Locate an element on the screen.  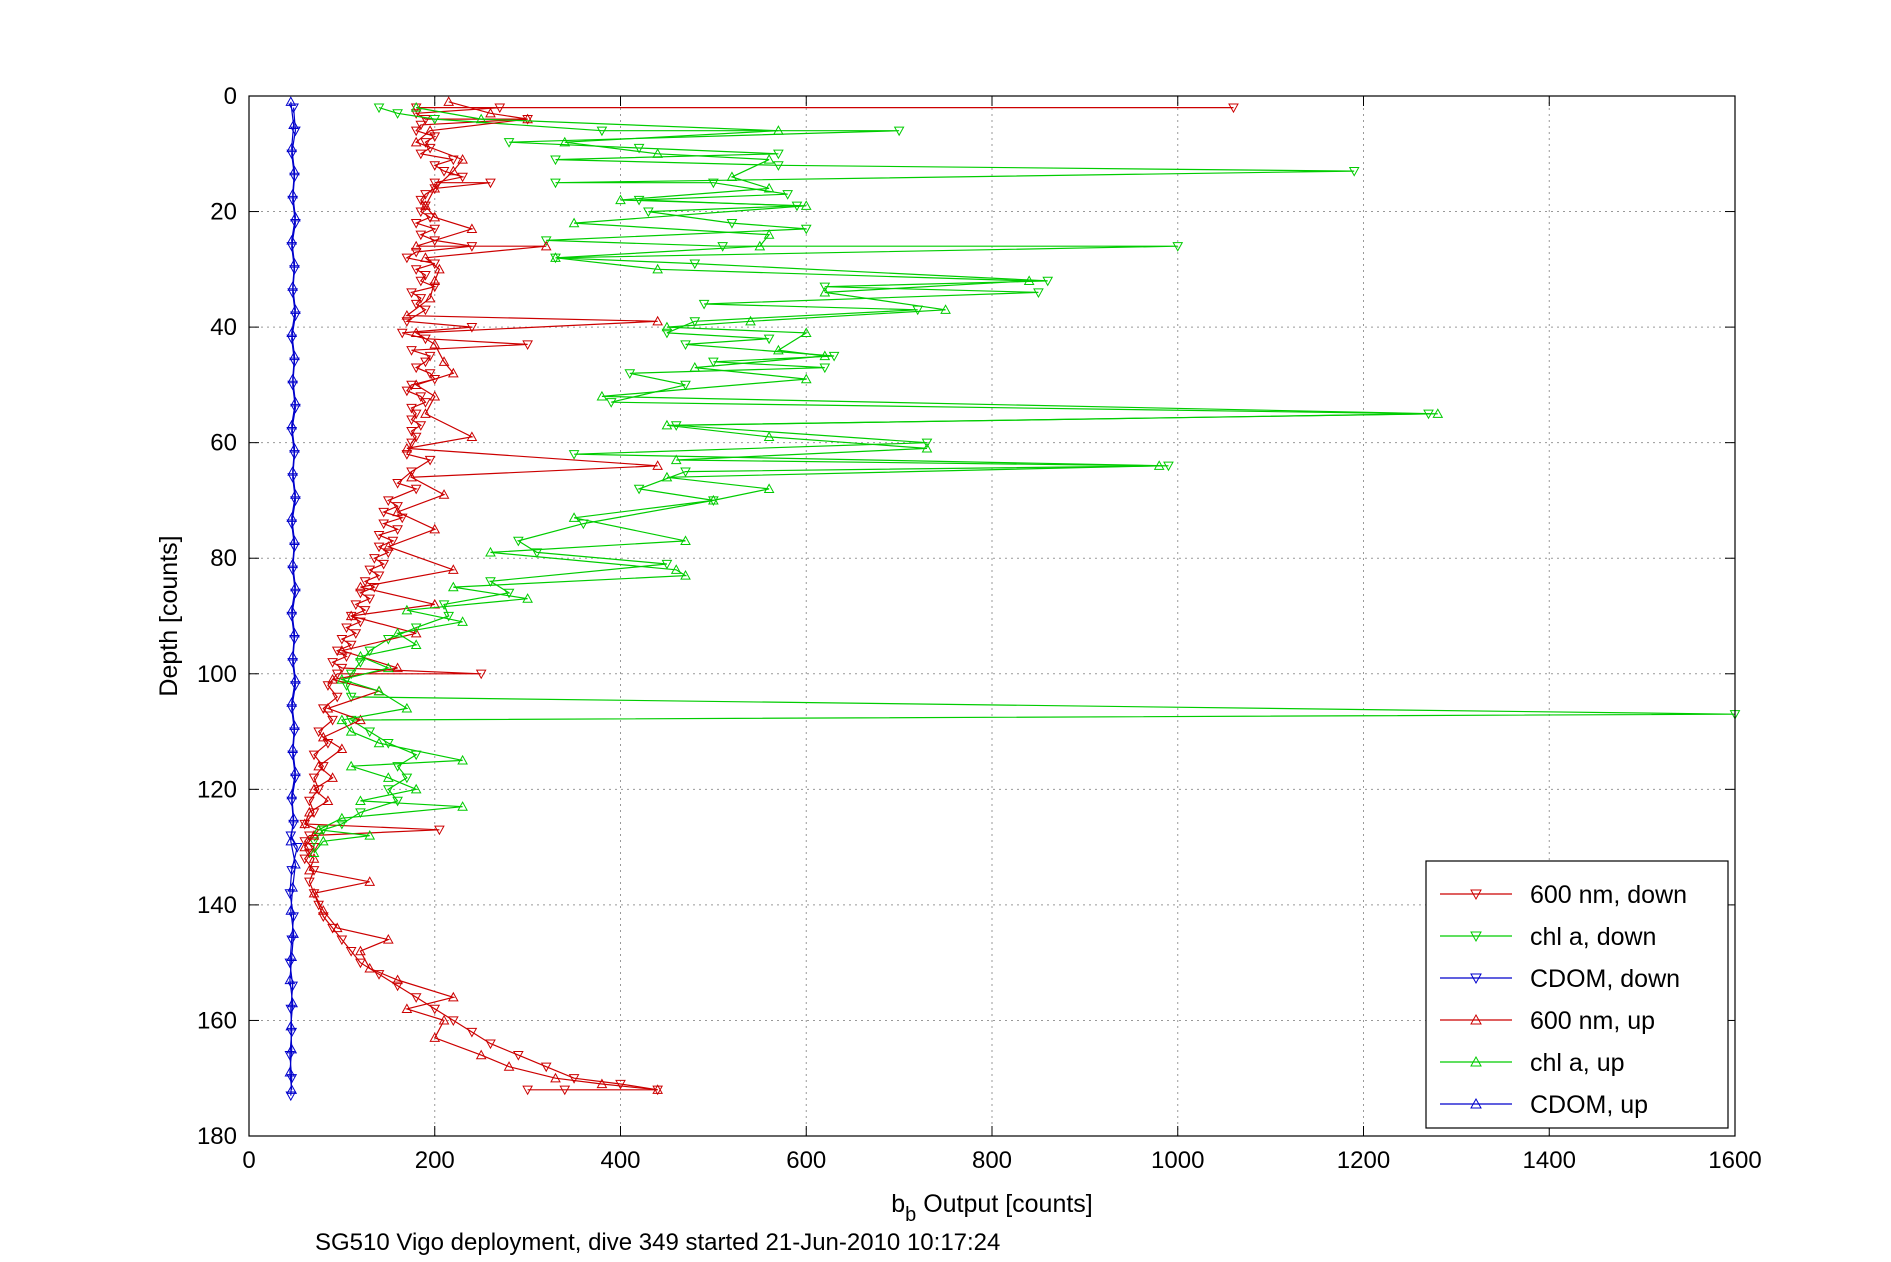
y-tick-label: 140 is located at coordinates (217, 905).